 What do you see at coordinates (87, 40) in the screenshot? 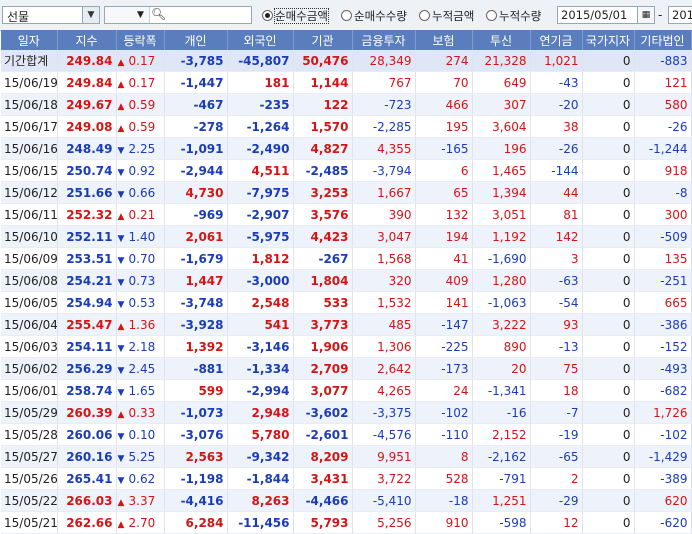
I see `column-header: 지수` at bounding box center [87, 40].